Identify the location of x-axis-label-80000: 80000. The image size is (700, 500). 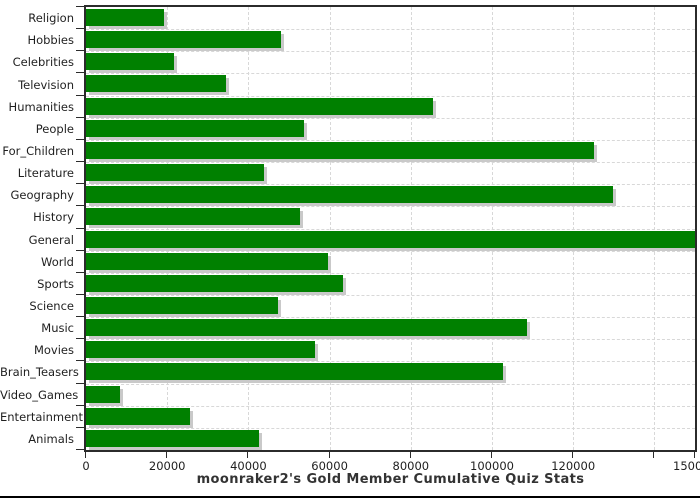
(411, 466).